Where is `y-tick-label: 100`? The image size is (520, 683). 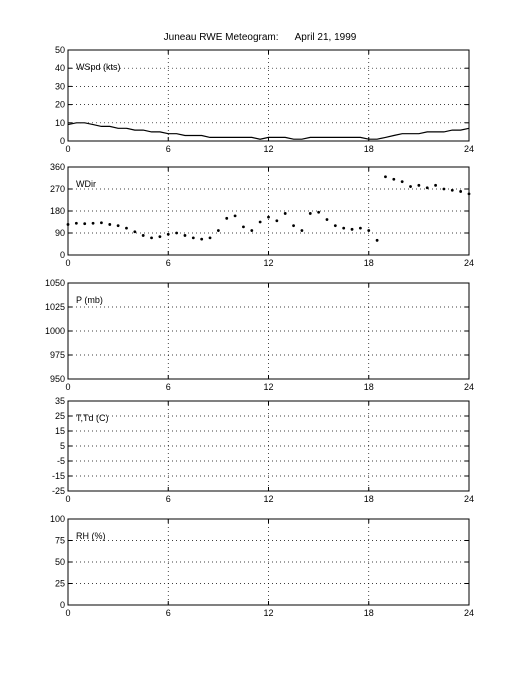 y-tick-label: 100 is located at coordinates (57, 519).